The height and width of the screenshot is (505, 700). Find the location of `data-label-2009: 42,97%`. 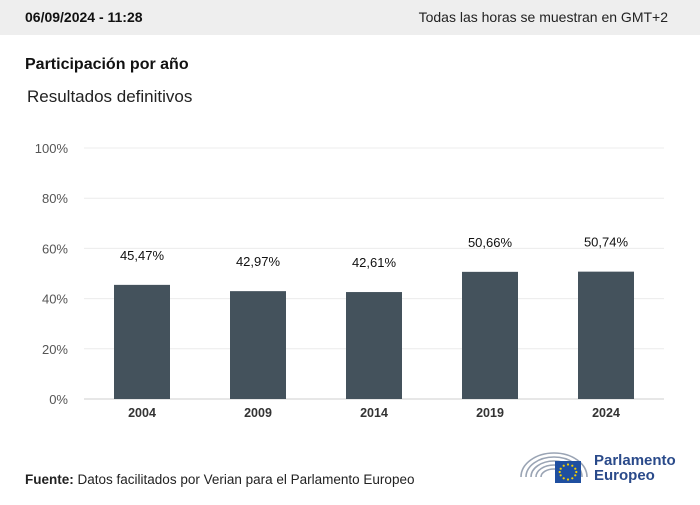

data-label-2009: 42,97% is located at coordinates (258, 261).